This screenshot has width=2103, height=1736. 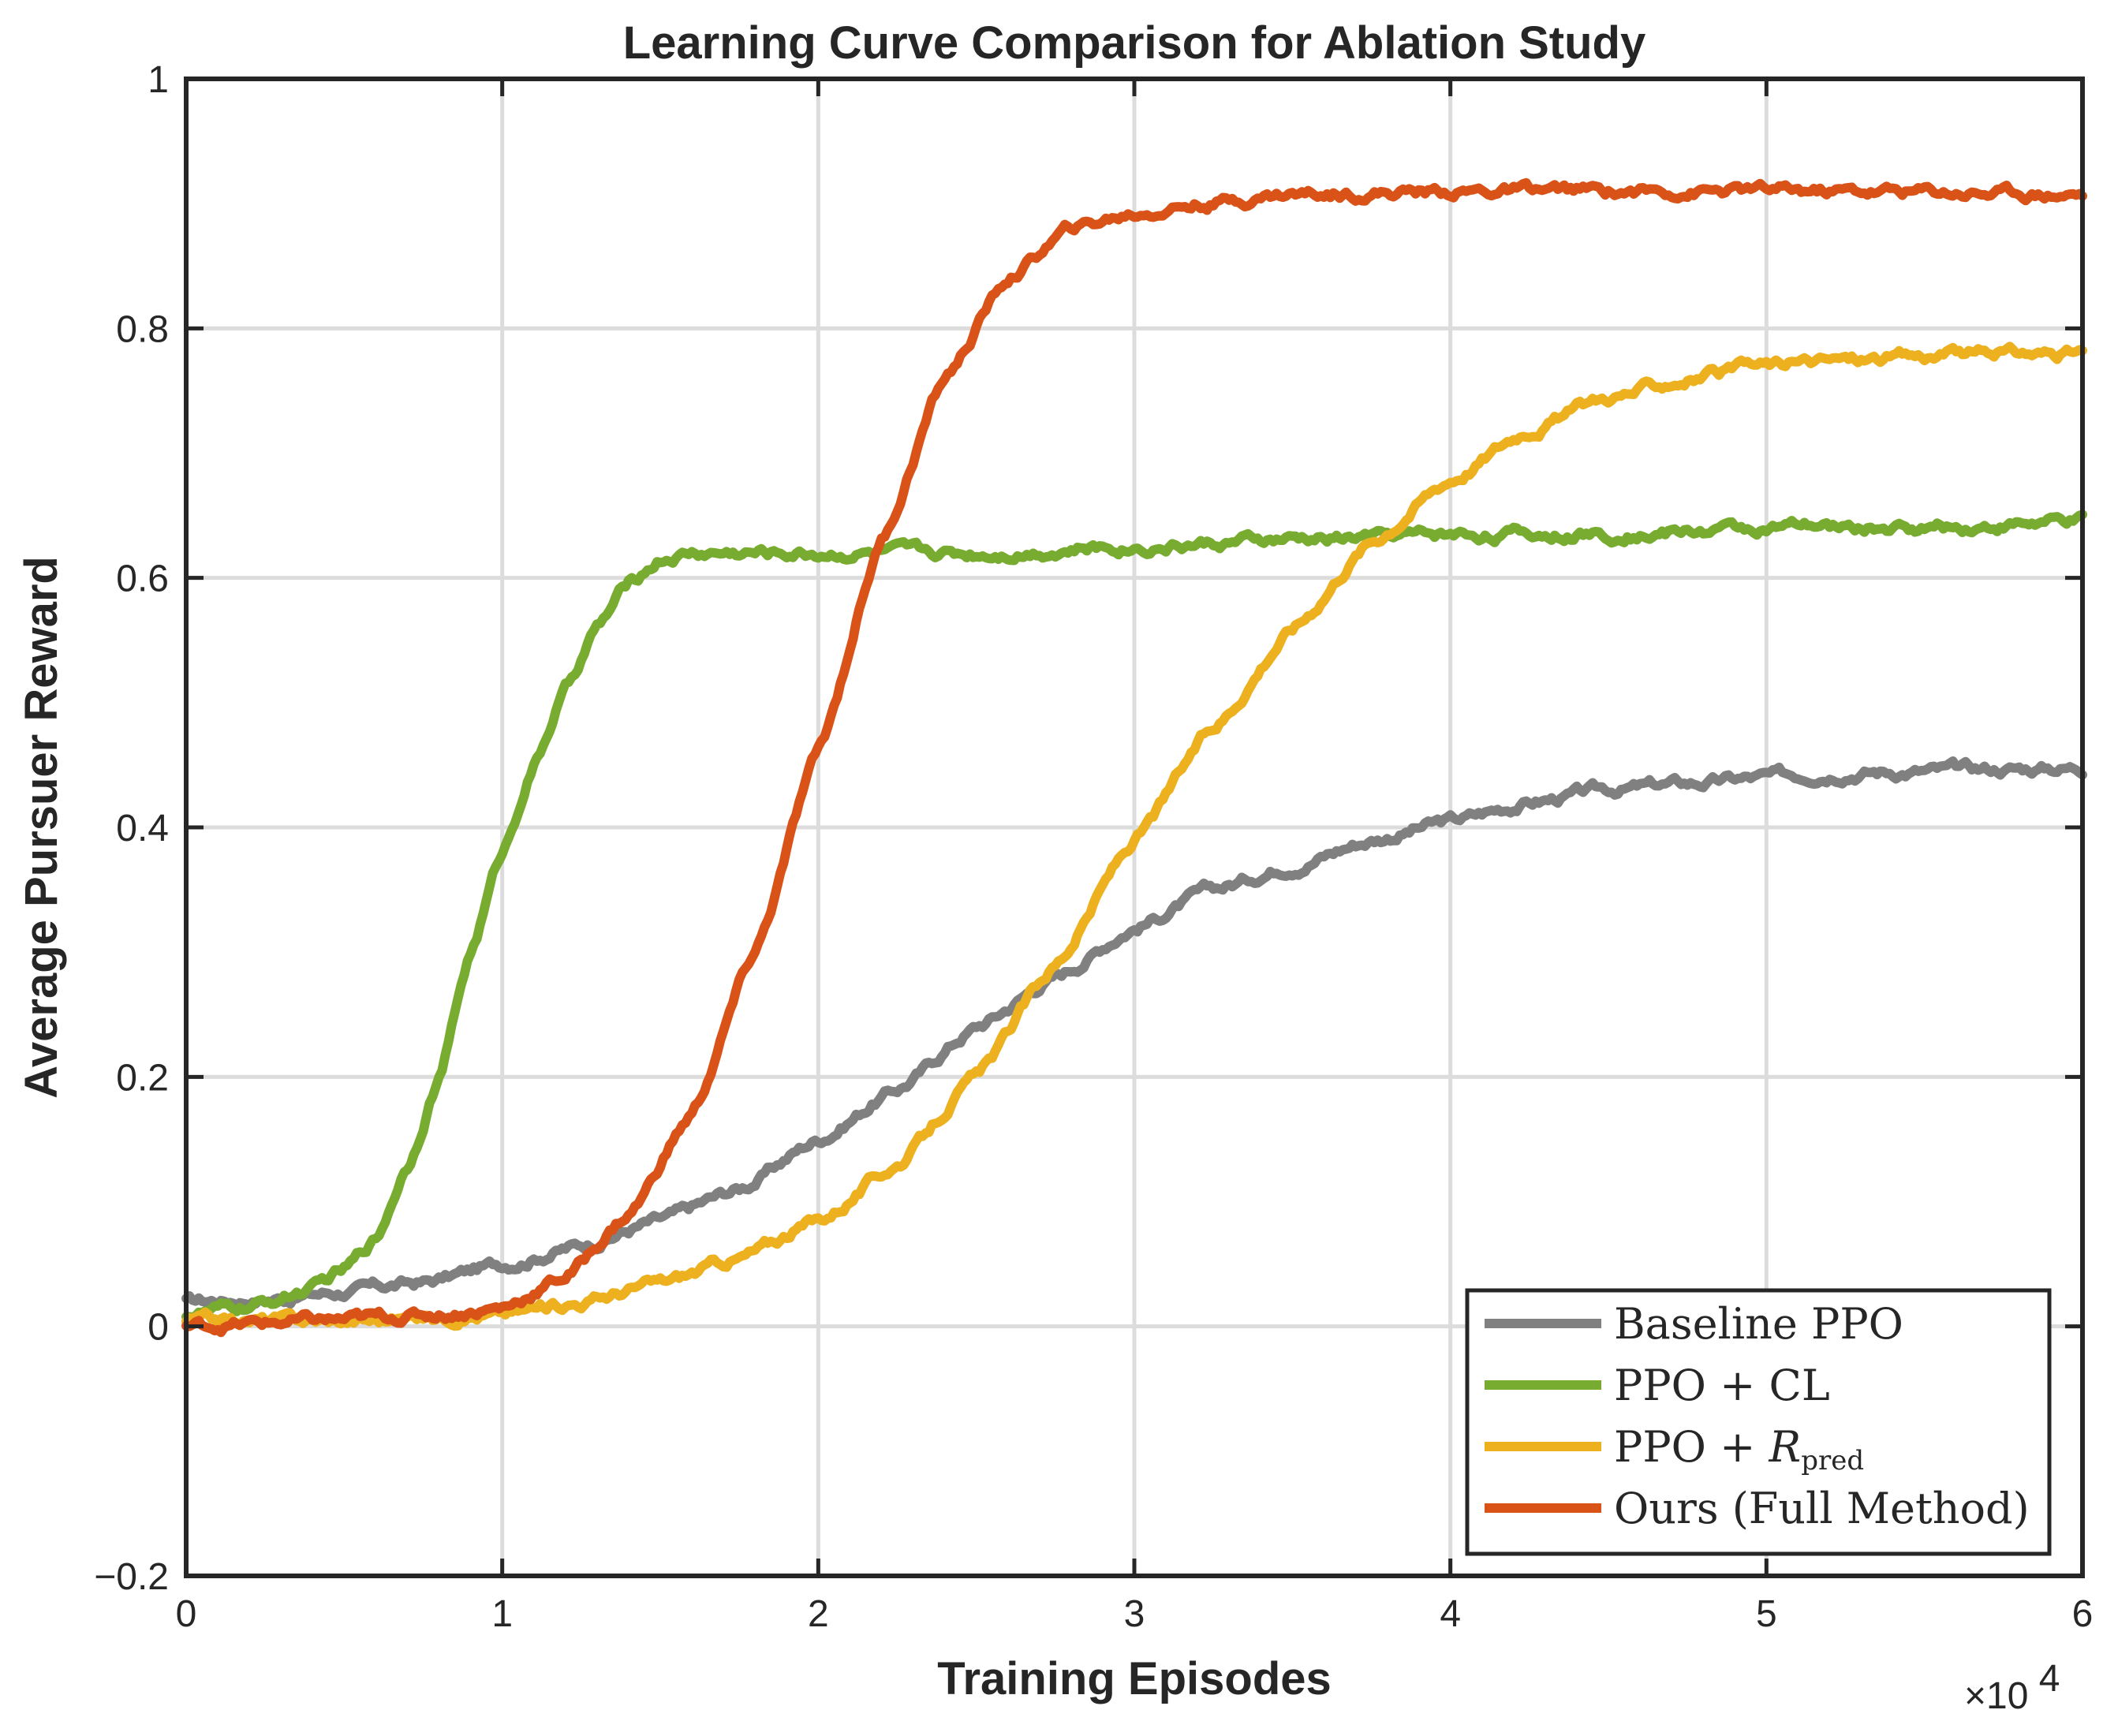 What do you see at coordinates (1832, 1461) in the screenshot?
I see `legend-label-subscript: pred` at bounding box center [1832, 1461].